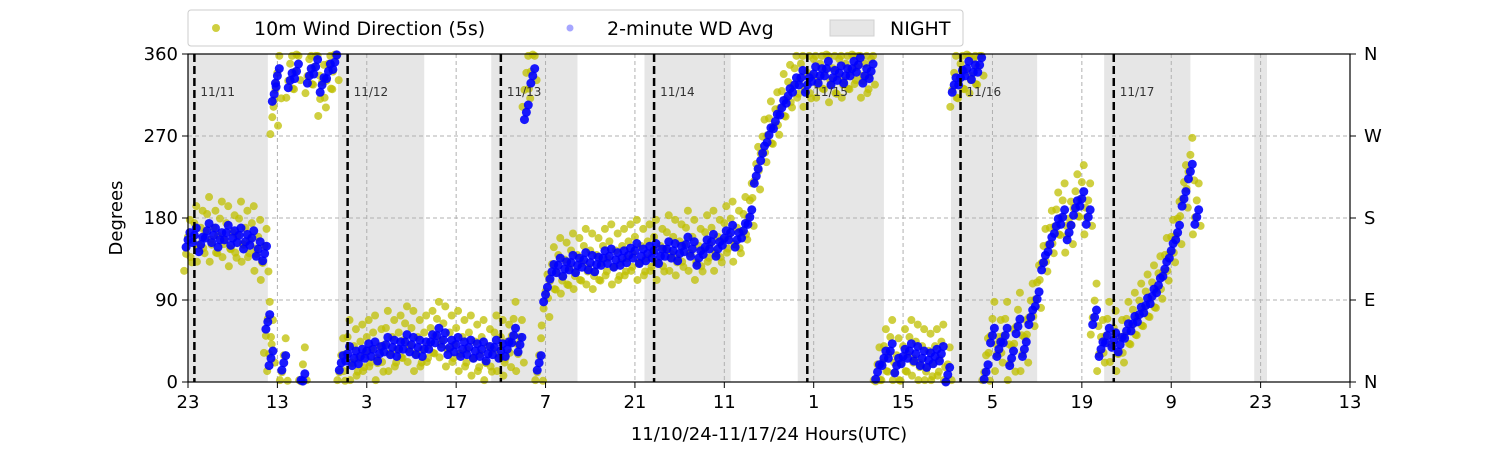  I want to click on legend-marker-wd-avg, so click(570, 28).